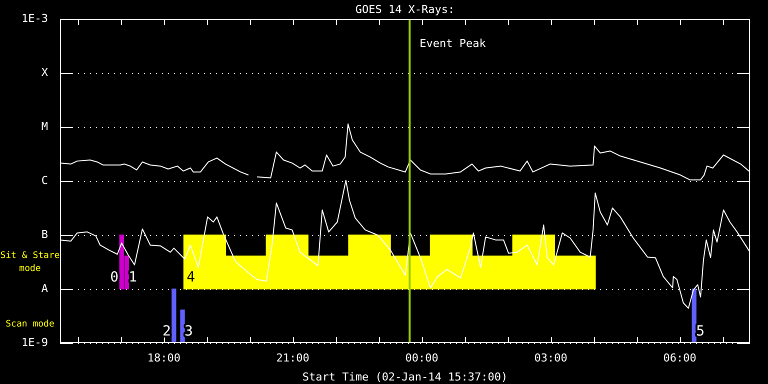  What do you see at coordinates (44, 72) in the screenshot?
I see `y-tick-label: X` at bounding box center [44, 72].